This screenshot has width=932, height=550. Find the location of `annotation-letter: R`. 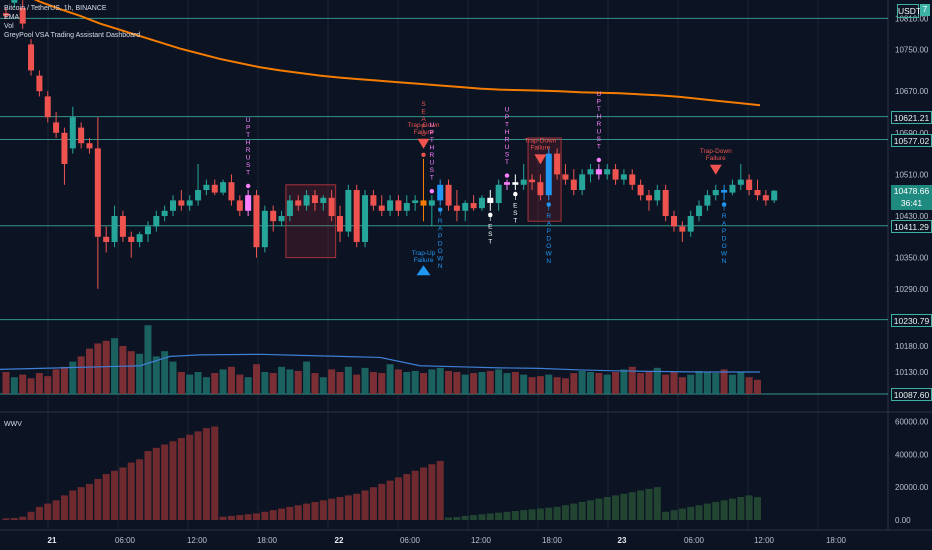

annotation-letter: R is located at coordinates (548, 216).